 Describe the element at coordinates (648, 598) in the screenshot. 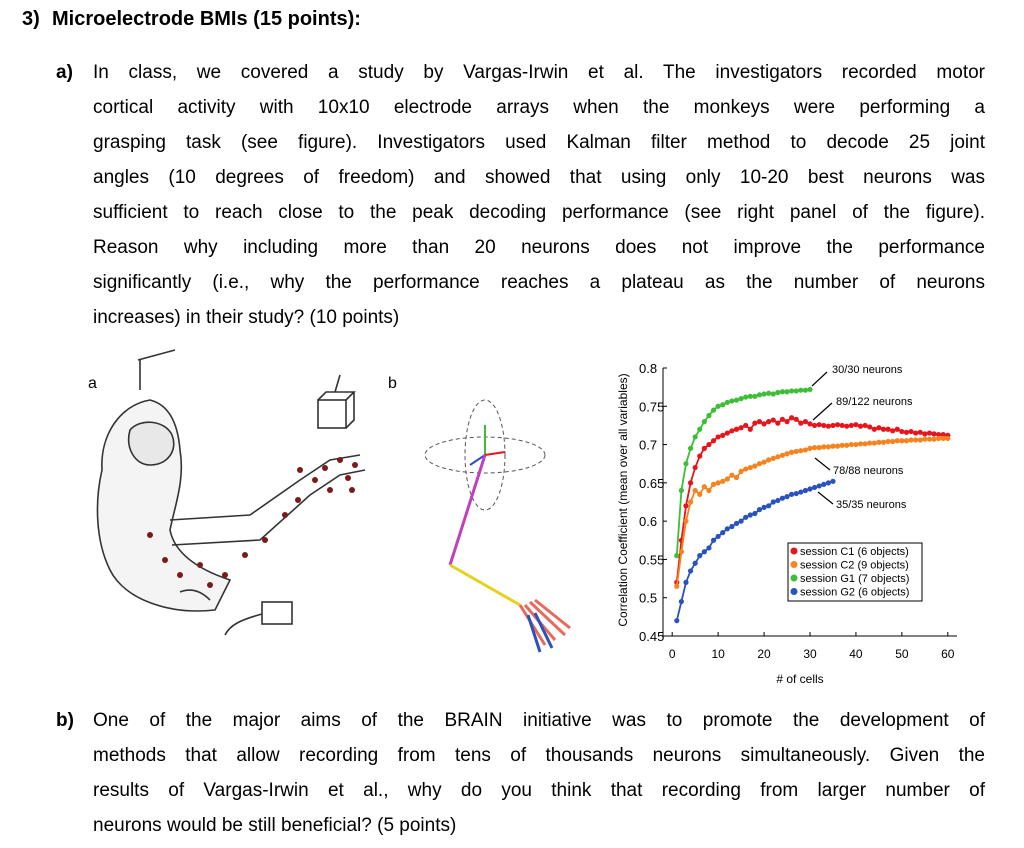

I see `y-tick-label: 0.5` at that location.